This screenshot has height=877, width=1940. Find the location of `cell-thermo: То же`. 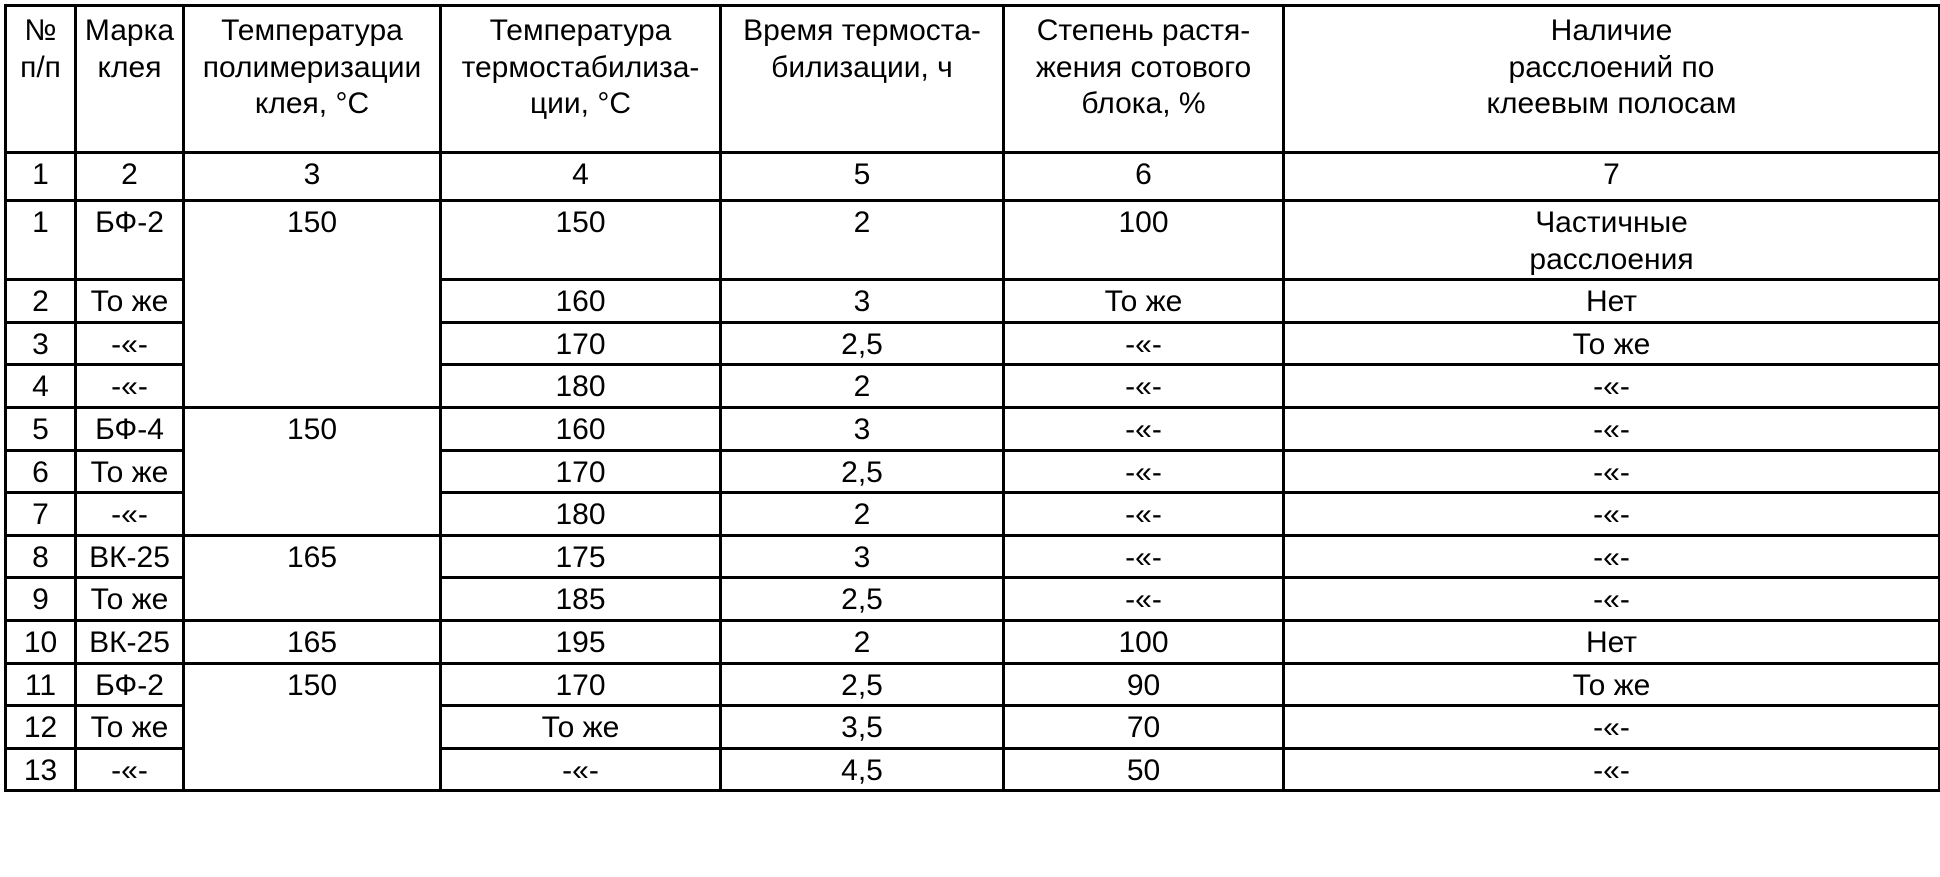

cell-thermo: То же is located at coordinates (580, 727).